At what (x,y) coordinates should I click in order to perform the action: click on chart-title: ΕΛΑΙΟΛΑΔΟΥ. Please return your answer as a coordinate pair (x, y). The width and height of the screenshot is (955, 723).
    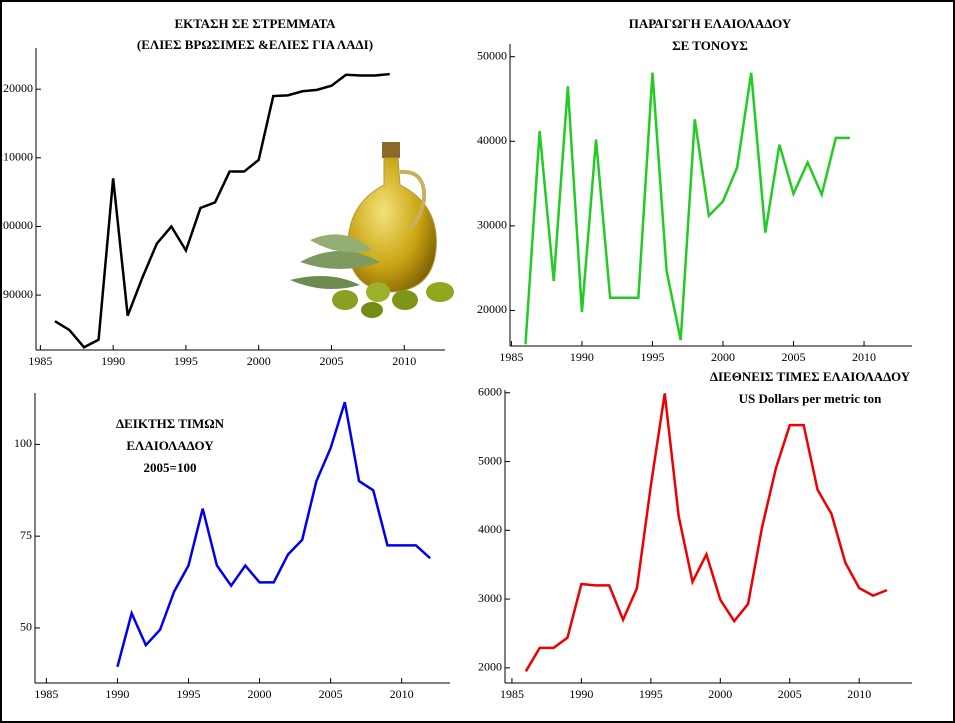
    Looking at the image, I should click on (170, 445).